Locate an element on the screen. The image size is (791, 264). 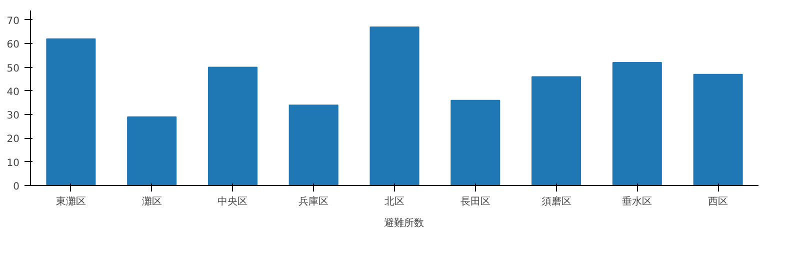
y-tick-label: 70 is located at coordinates (13, 21).